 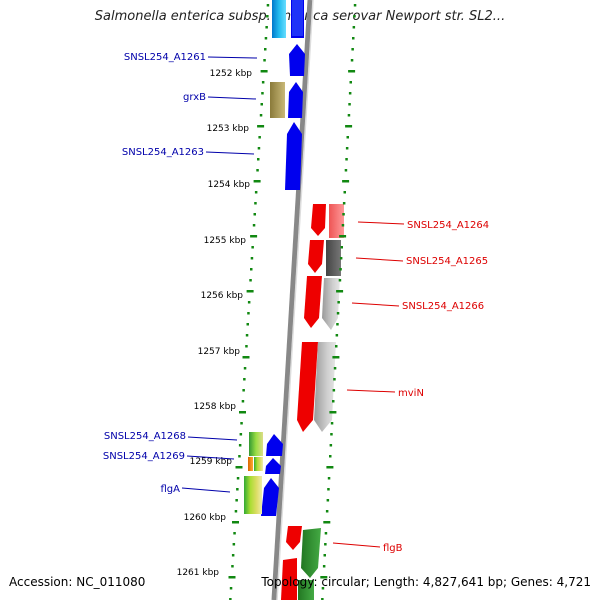 I want to click on scale-label: 1259 kbp, so click(x=211, y=462).